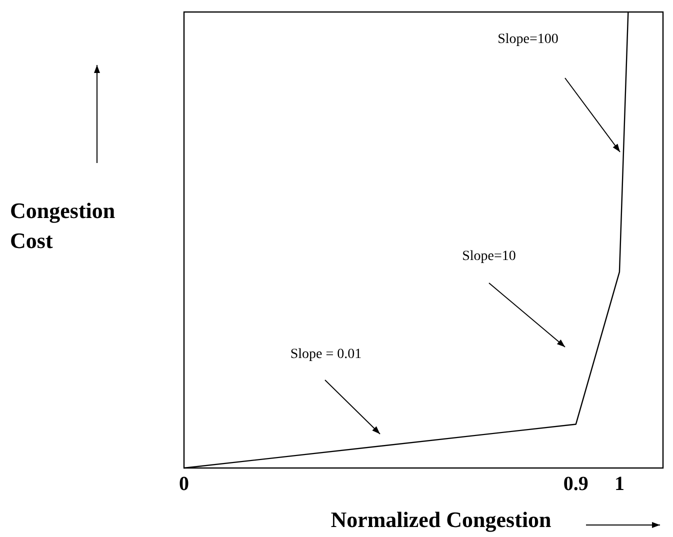  Describe the element at coordinates (326, 354) in the screenshot. I see `annotation: Slope = 0.01` at that location.